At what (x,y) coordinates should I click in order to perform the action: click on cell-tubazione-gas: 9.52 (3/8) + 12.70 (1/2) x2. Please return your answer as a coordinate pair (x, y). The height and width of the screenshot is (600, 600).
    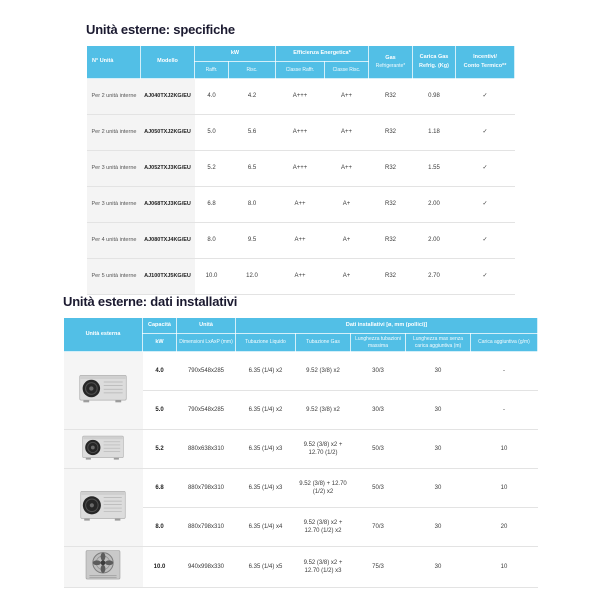
    Looking at the image, I should click on (323, 488).